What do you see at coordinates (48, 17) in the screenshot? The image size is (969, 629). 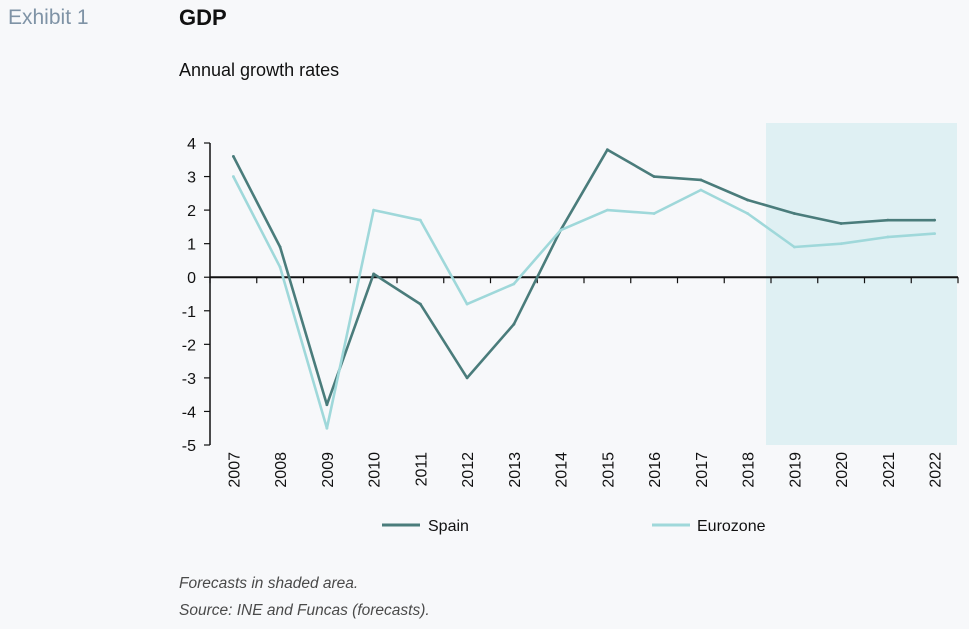 I see `exhibit-label: Exhibit 1` at bounding box center [48, 17].